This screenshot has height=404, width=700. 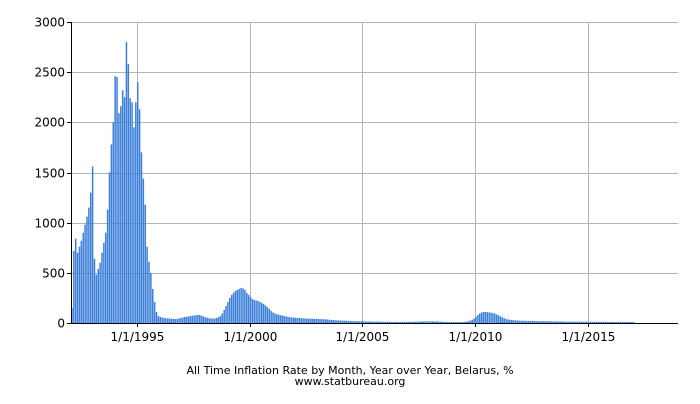 What do you see at coordinates (49, 174) in the screenshot?
I see `y-tick-label: 1500` at bounding box center [49, 174].